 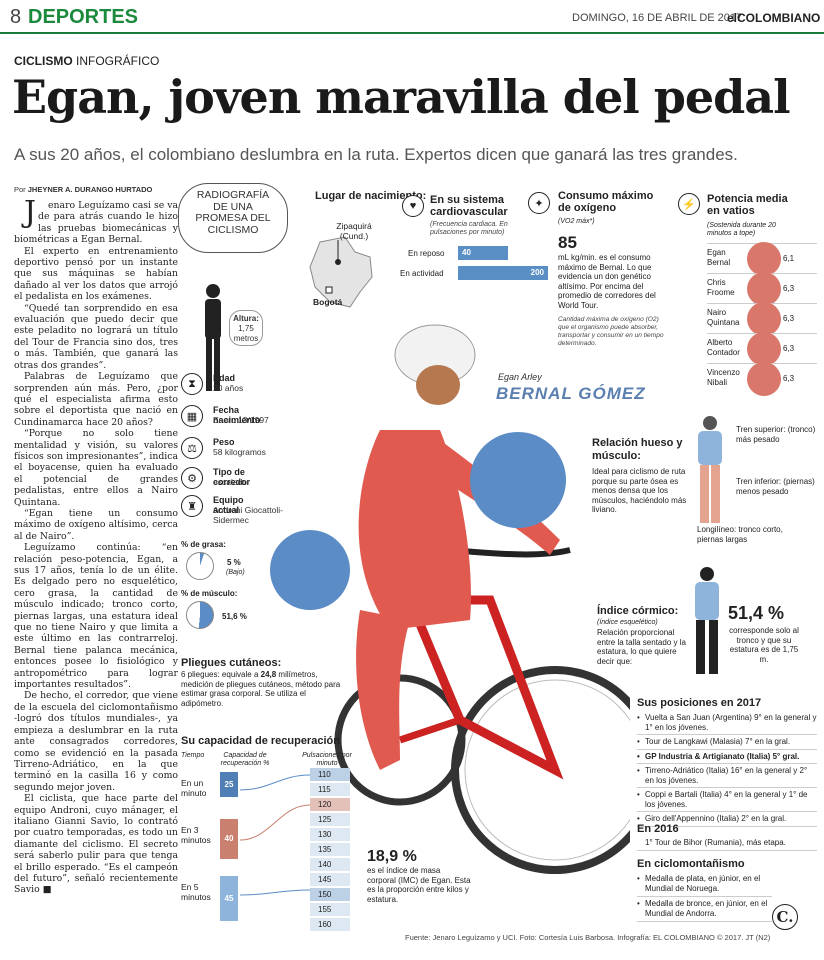 What do you see at coordinates (43, 61) in the screenshot?
I see `kicker-strong: CICLISMO` at bounding box center [43, 61].